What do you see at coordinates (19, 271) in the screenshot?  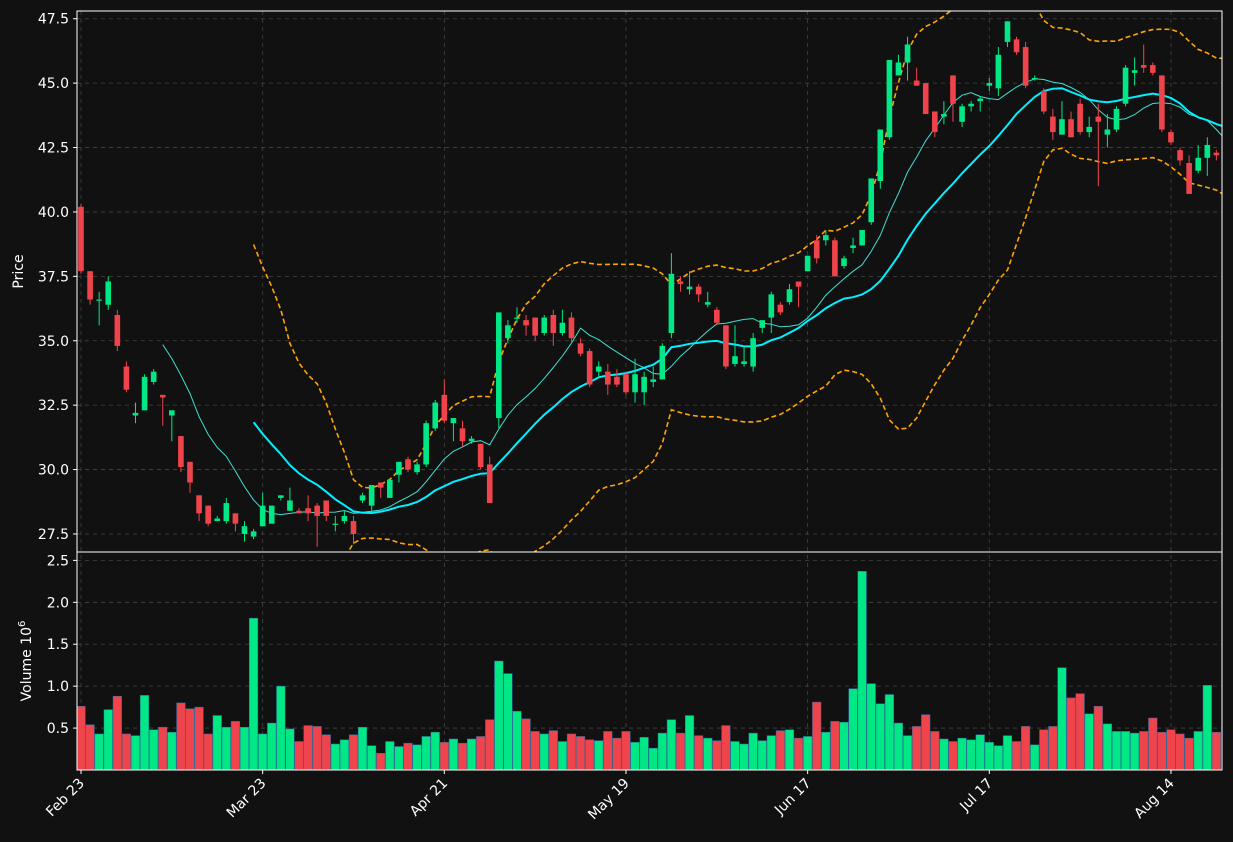 I see `price-axis-label: Price` at bounding box center [19, 271].